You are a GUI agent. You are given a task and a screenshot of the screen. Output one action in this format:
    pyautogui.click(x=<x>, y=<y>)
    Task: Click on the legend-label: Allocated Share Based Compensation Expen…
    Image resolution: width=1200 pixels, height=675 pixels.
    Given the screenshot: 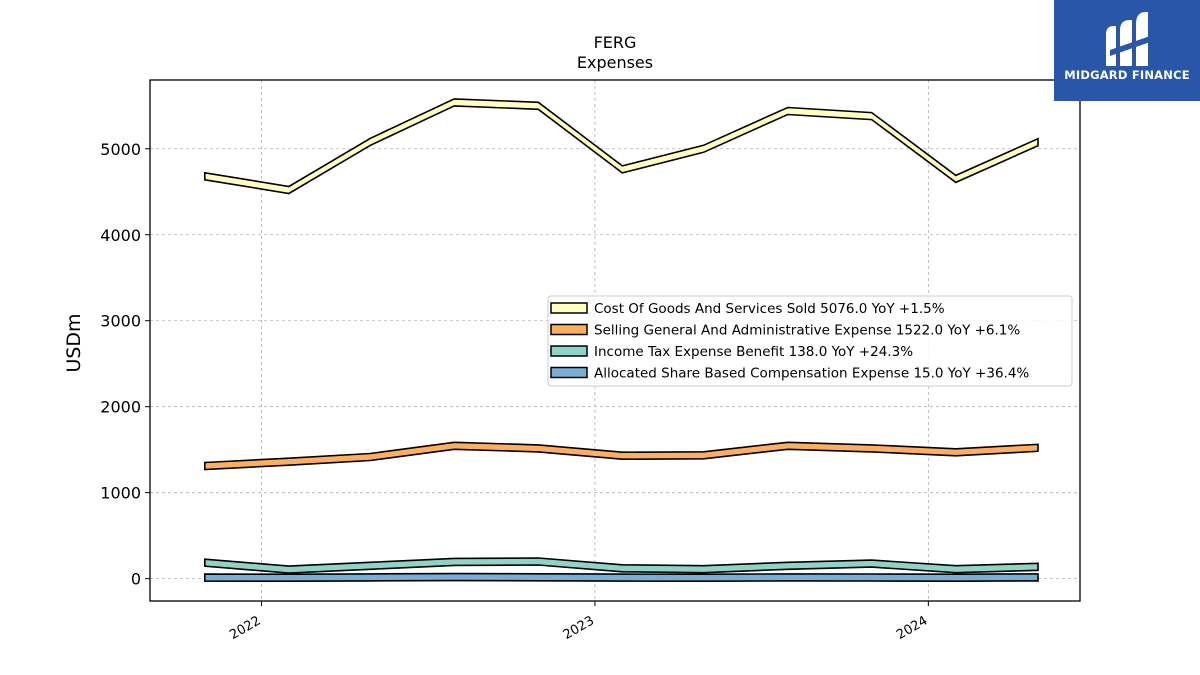 What is the action you would take?
    pyautogui.click(x=811, y=374)
    